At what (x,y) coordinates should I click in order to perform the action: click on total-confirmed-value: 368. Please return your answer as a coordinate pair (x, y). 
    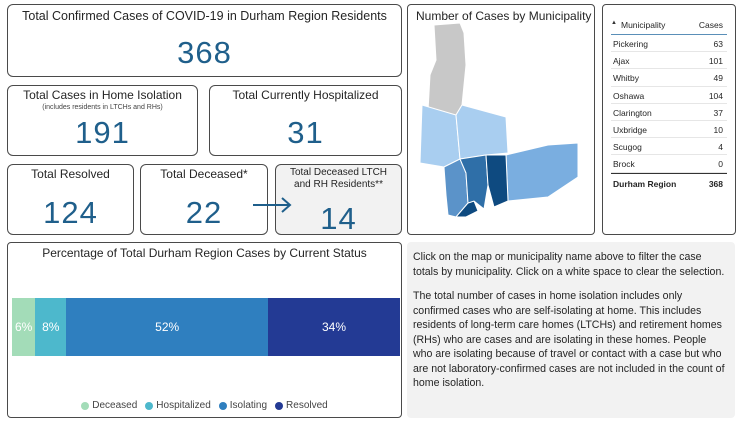
    Looking at the image, I should click on (204, 52).